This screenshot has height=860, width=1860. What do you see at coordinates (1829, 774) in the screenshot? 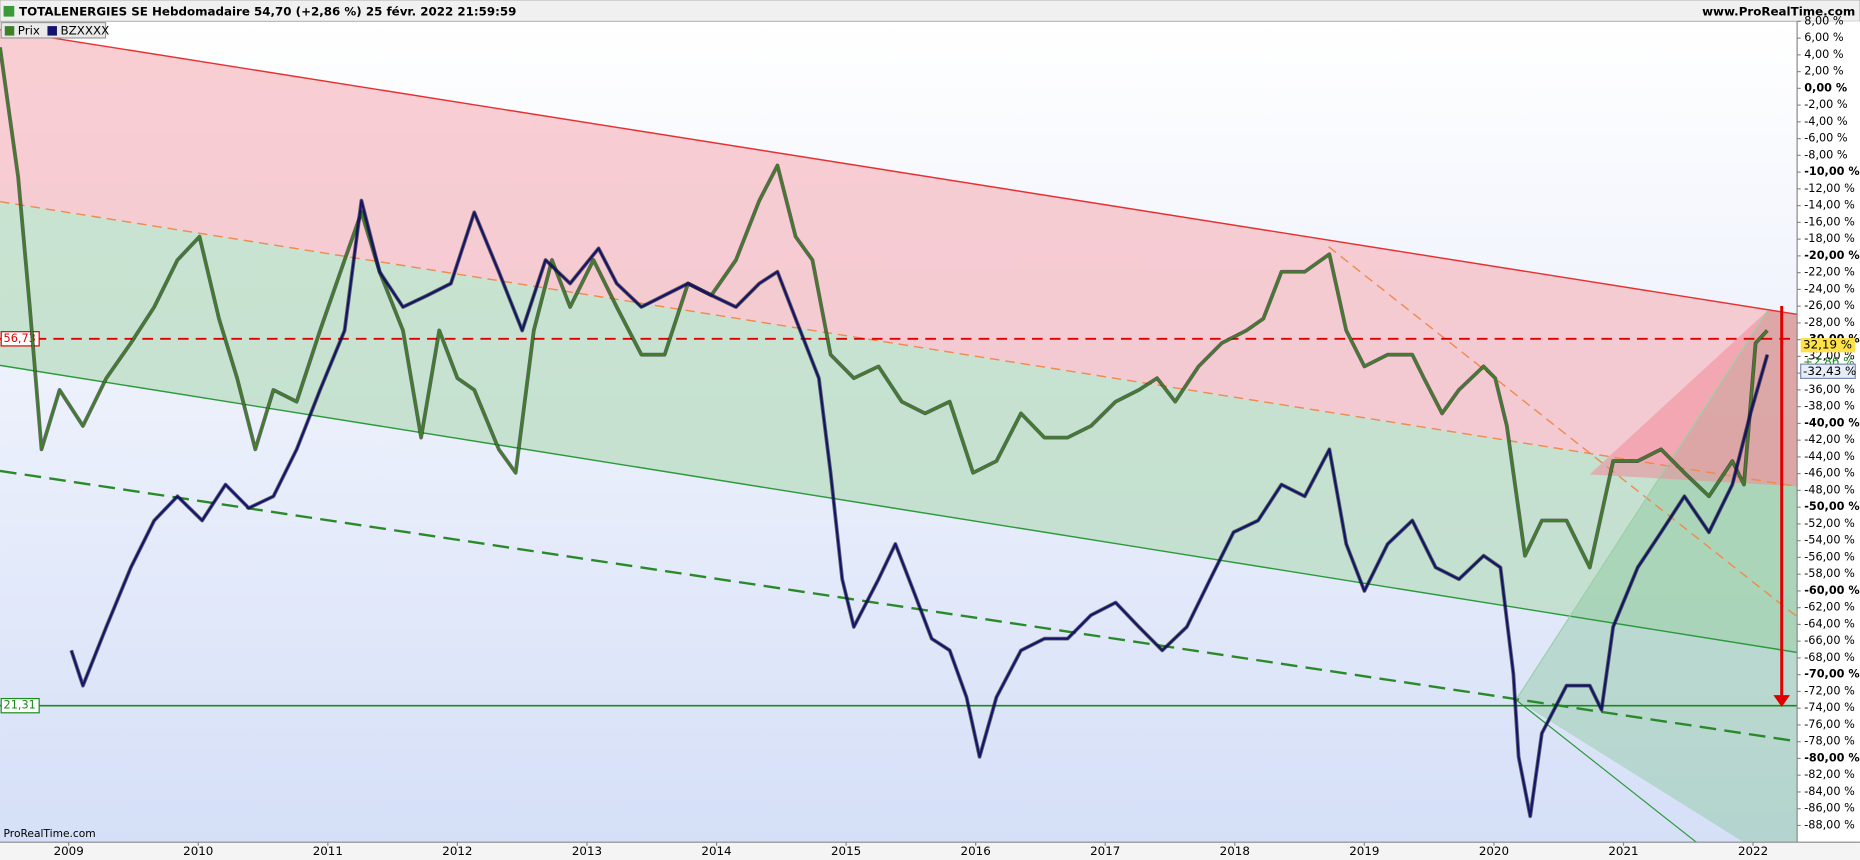
I see `y-tick-label: -82,00 %` at bounding box center [1829, 774].